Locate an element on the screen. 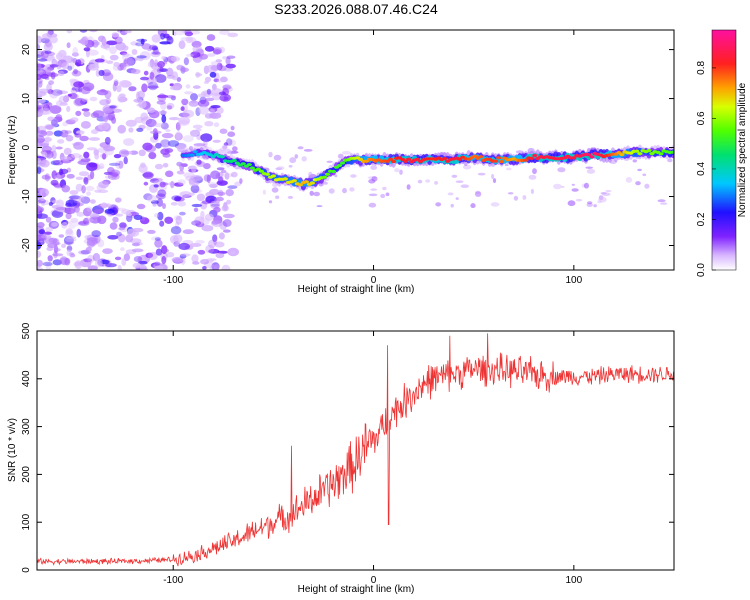  x-tick-label: 0 is located at coordinates (374, 280).